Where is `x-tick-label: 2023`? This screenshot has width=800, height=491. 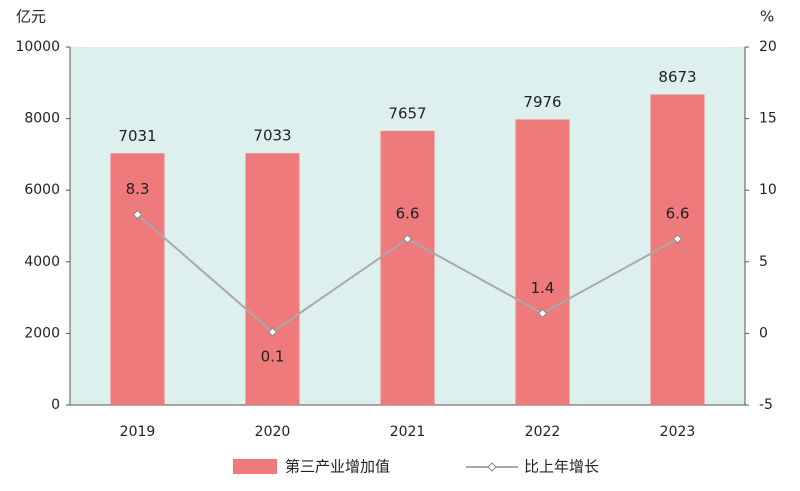
x-tick-label: 2023 is located at coordinates (678, 432).